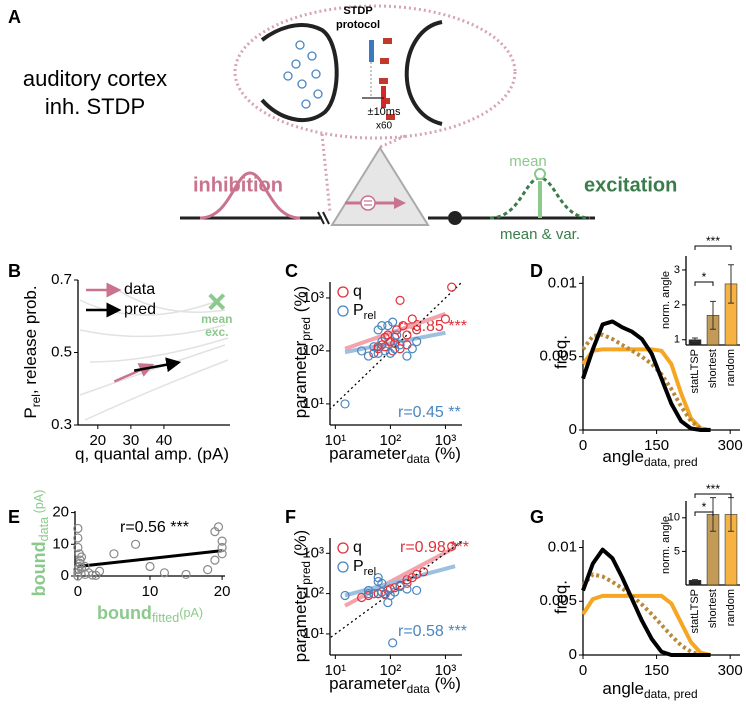  What do you see at coordinates (384, 112) in the screenshot?
I see `timing-label: ±10ms` at bounding box center [384, 112].